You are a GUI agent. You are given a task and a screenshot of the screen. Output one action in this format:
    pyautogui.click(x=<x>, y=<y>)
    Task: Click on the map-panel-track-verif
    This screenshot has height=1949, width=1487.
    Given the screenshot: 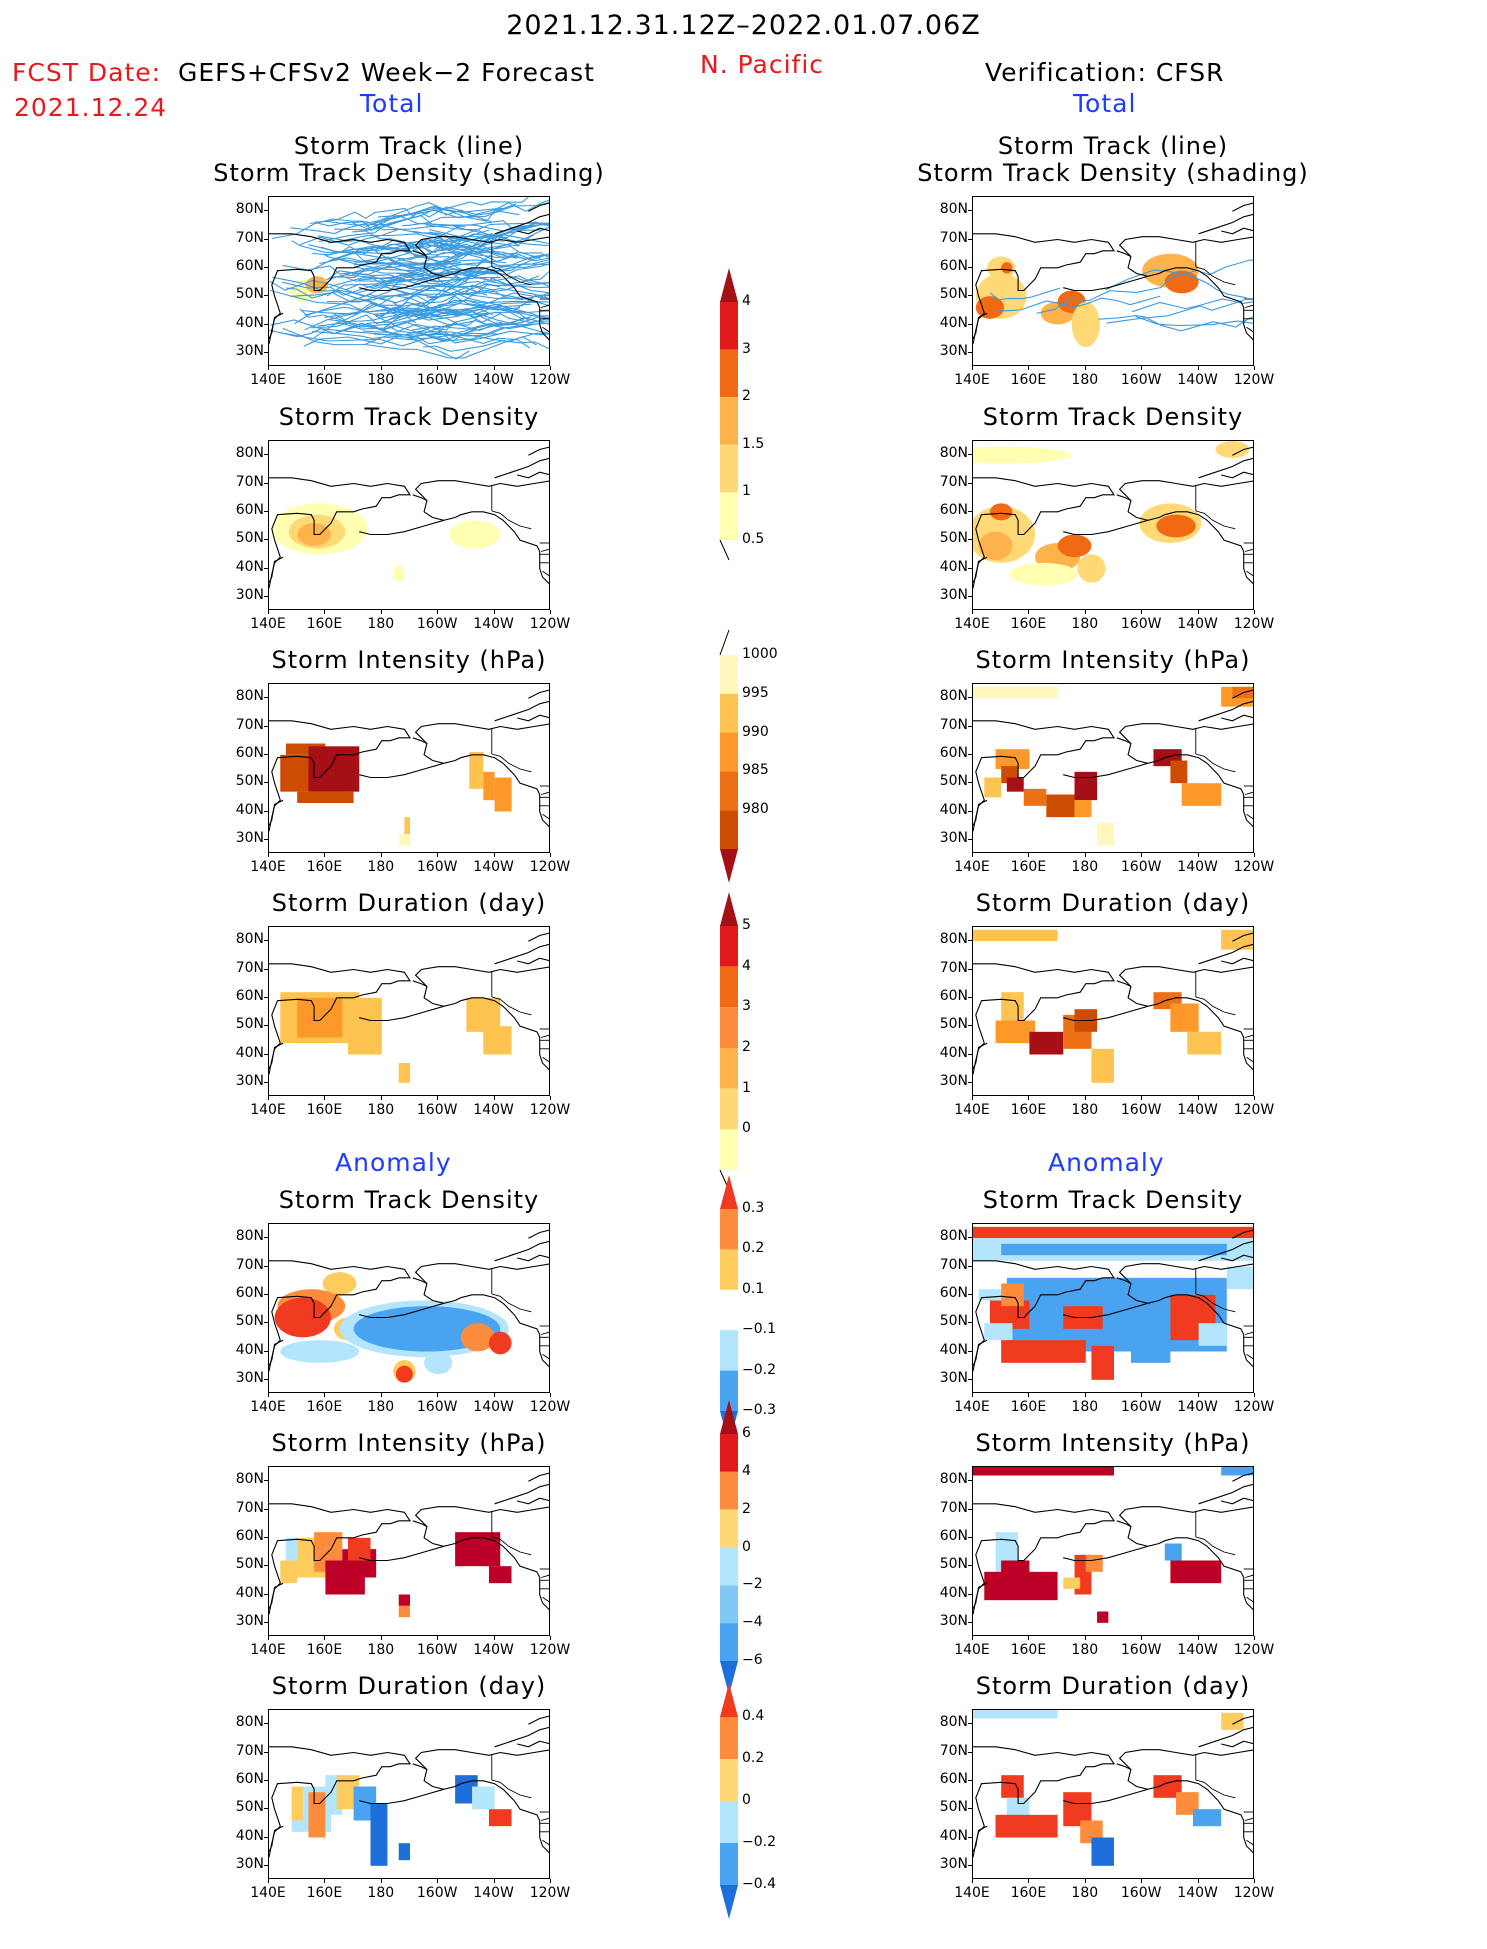 What is the action you would take?
    pyautogui.click(x=1113, y=281)
    